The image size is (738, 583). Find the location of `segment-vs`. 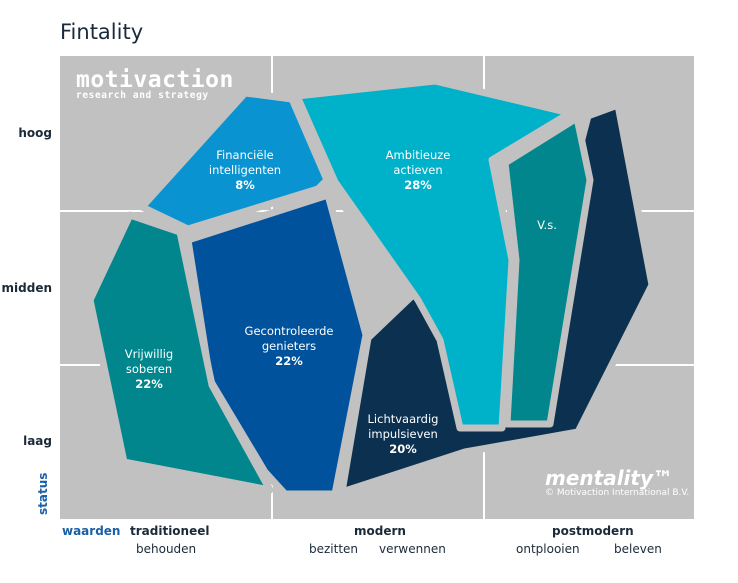

segment-vs is located at coordinates (547, 271).